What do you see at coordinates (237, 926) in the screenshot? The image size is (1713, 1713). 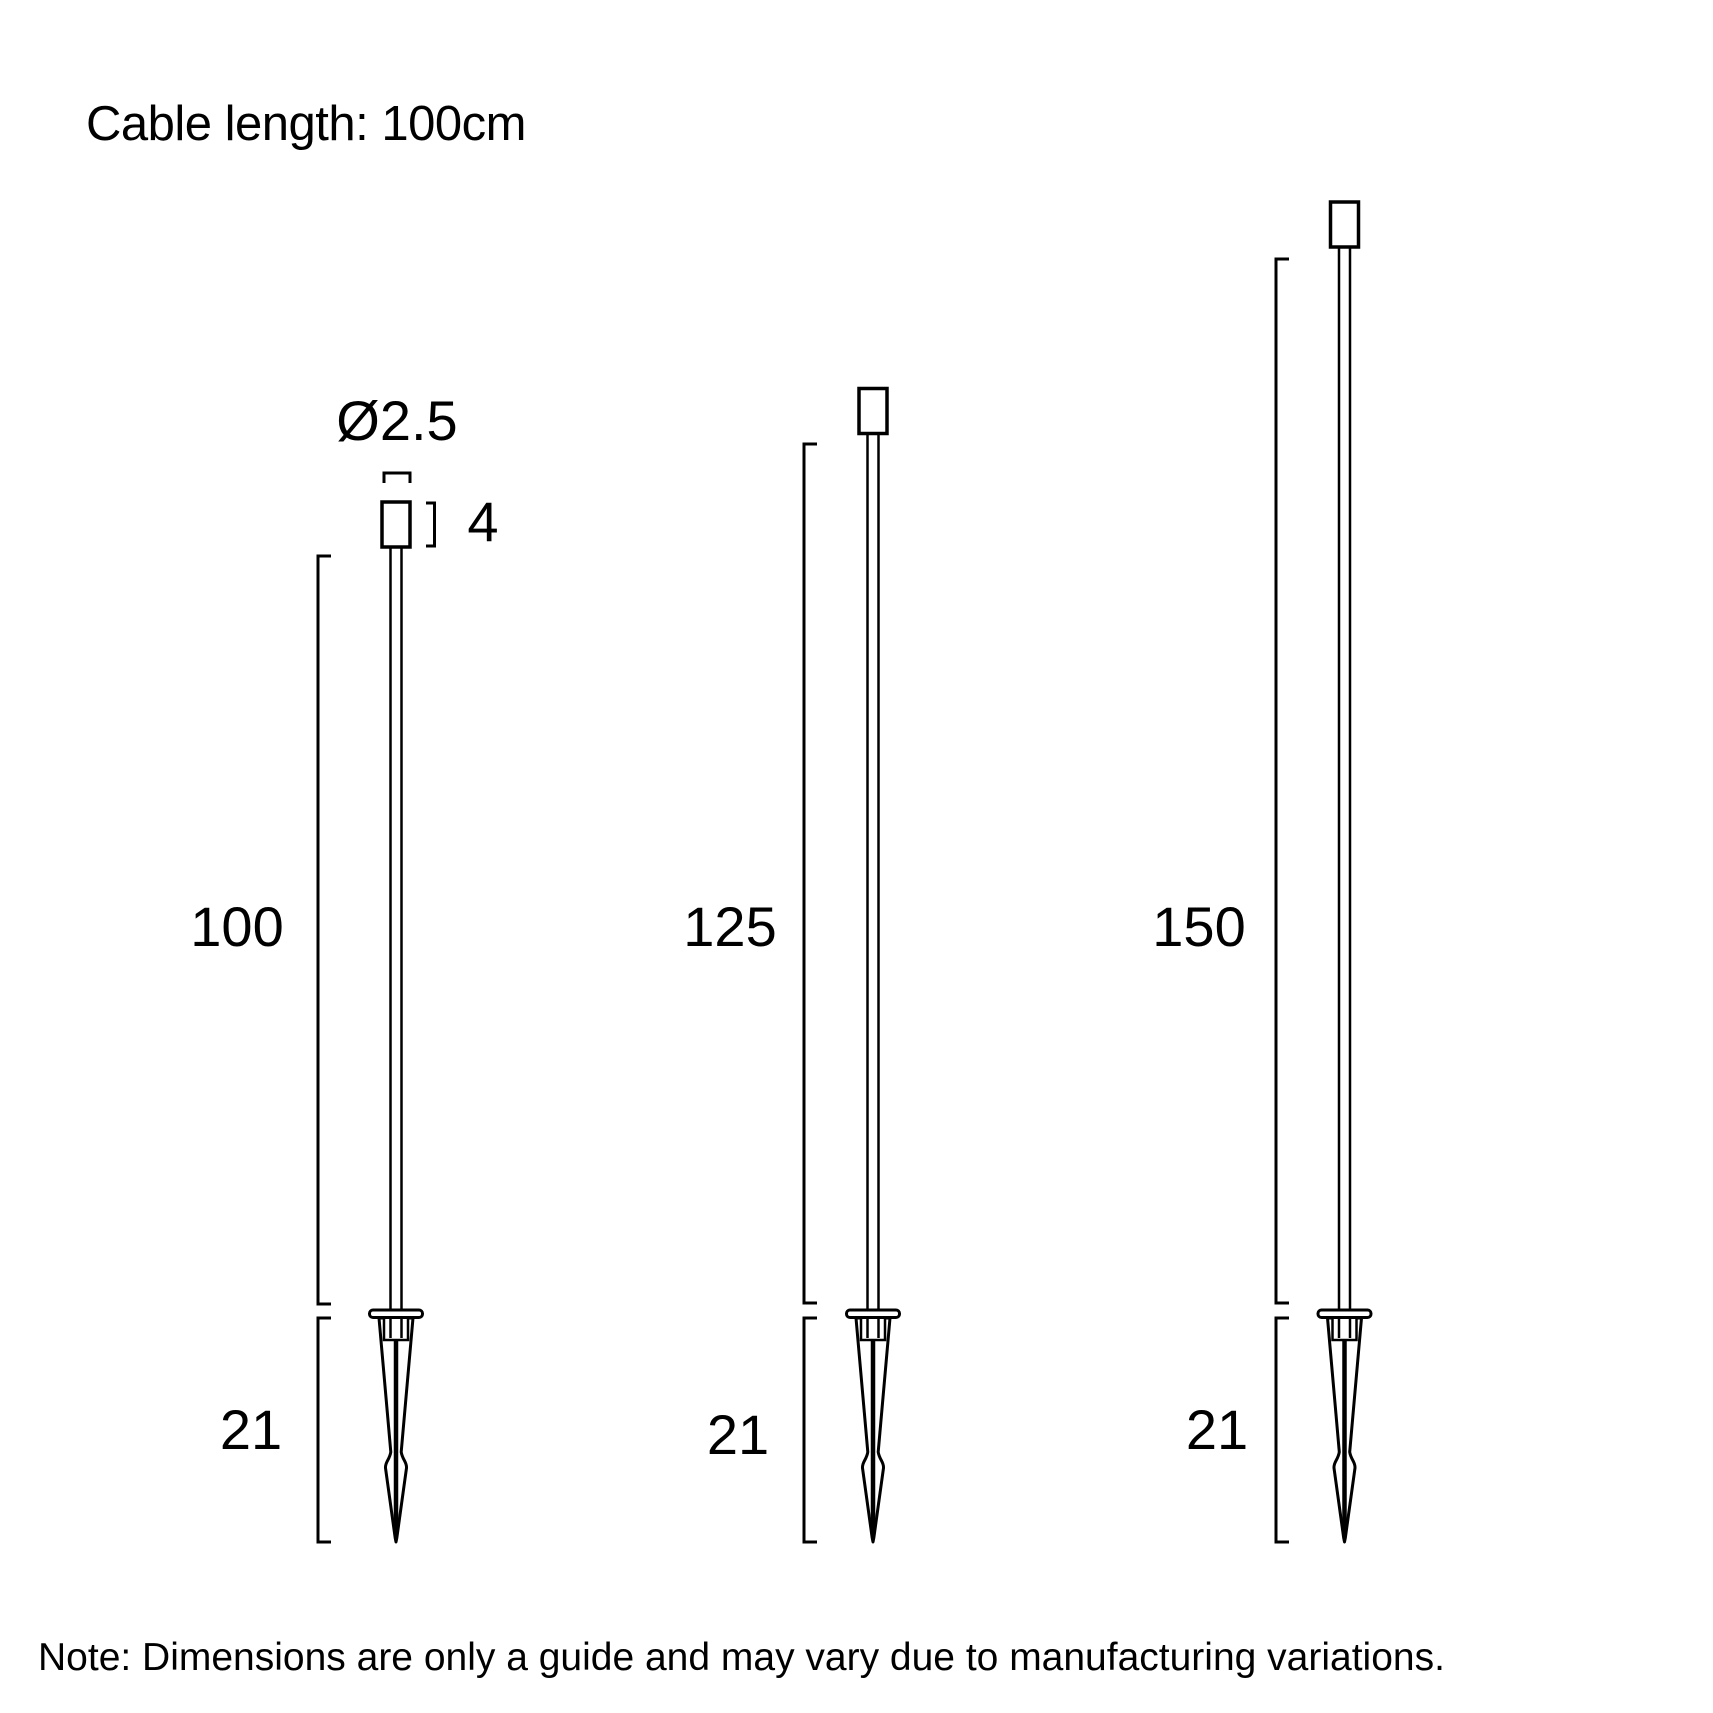 I see `height-label-100: 100` at bounding box center [237, 926].